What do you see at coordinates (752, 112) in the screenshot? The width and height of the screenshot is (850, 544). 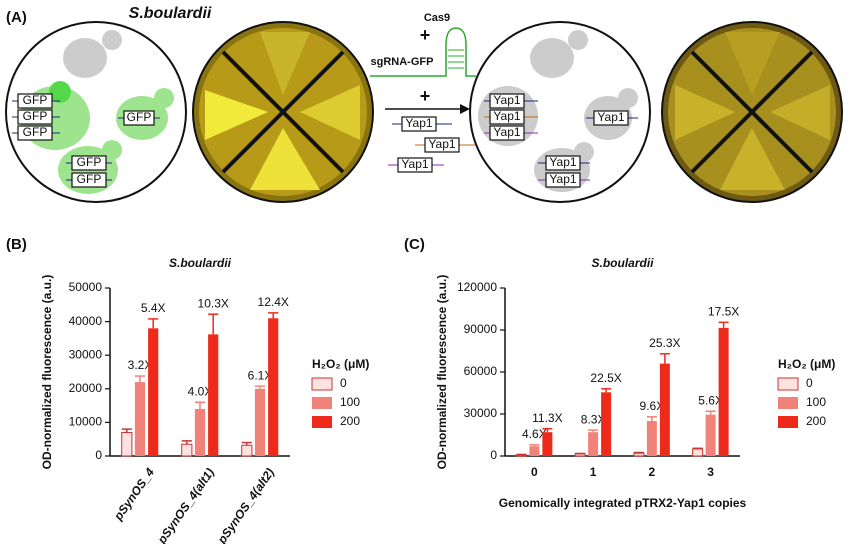 I see `plate-yap1` at bounding box center [752, 112].